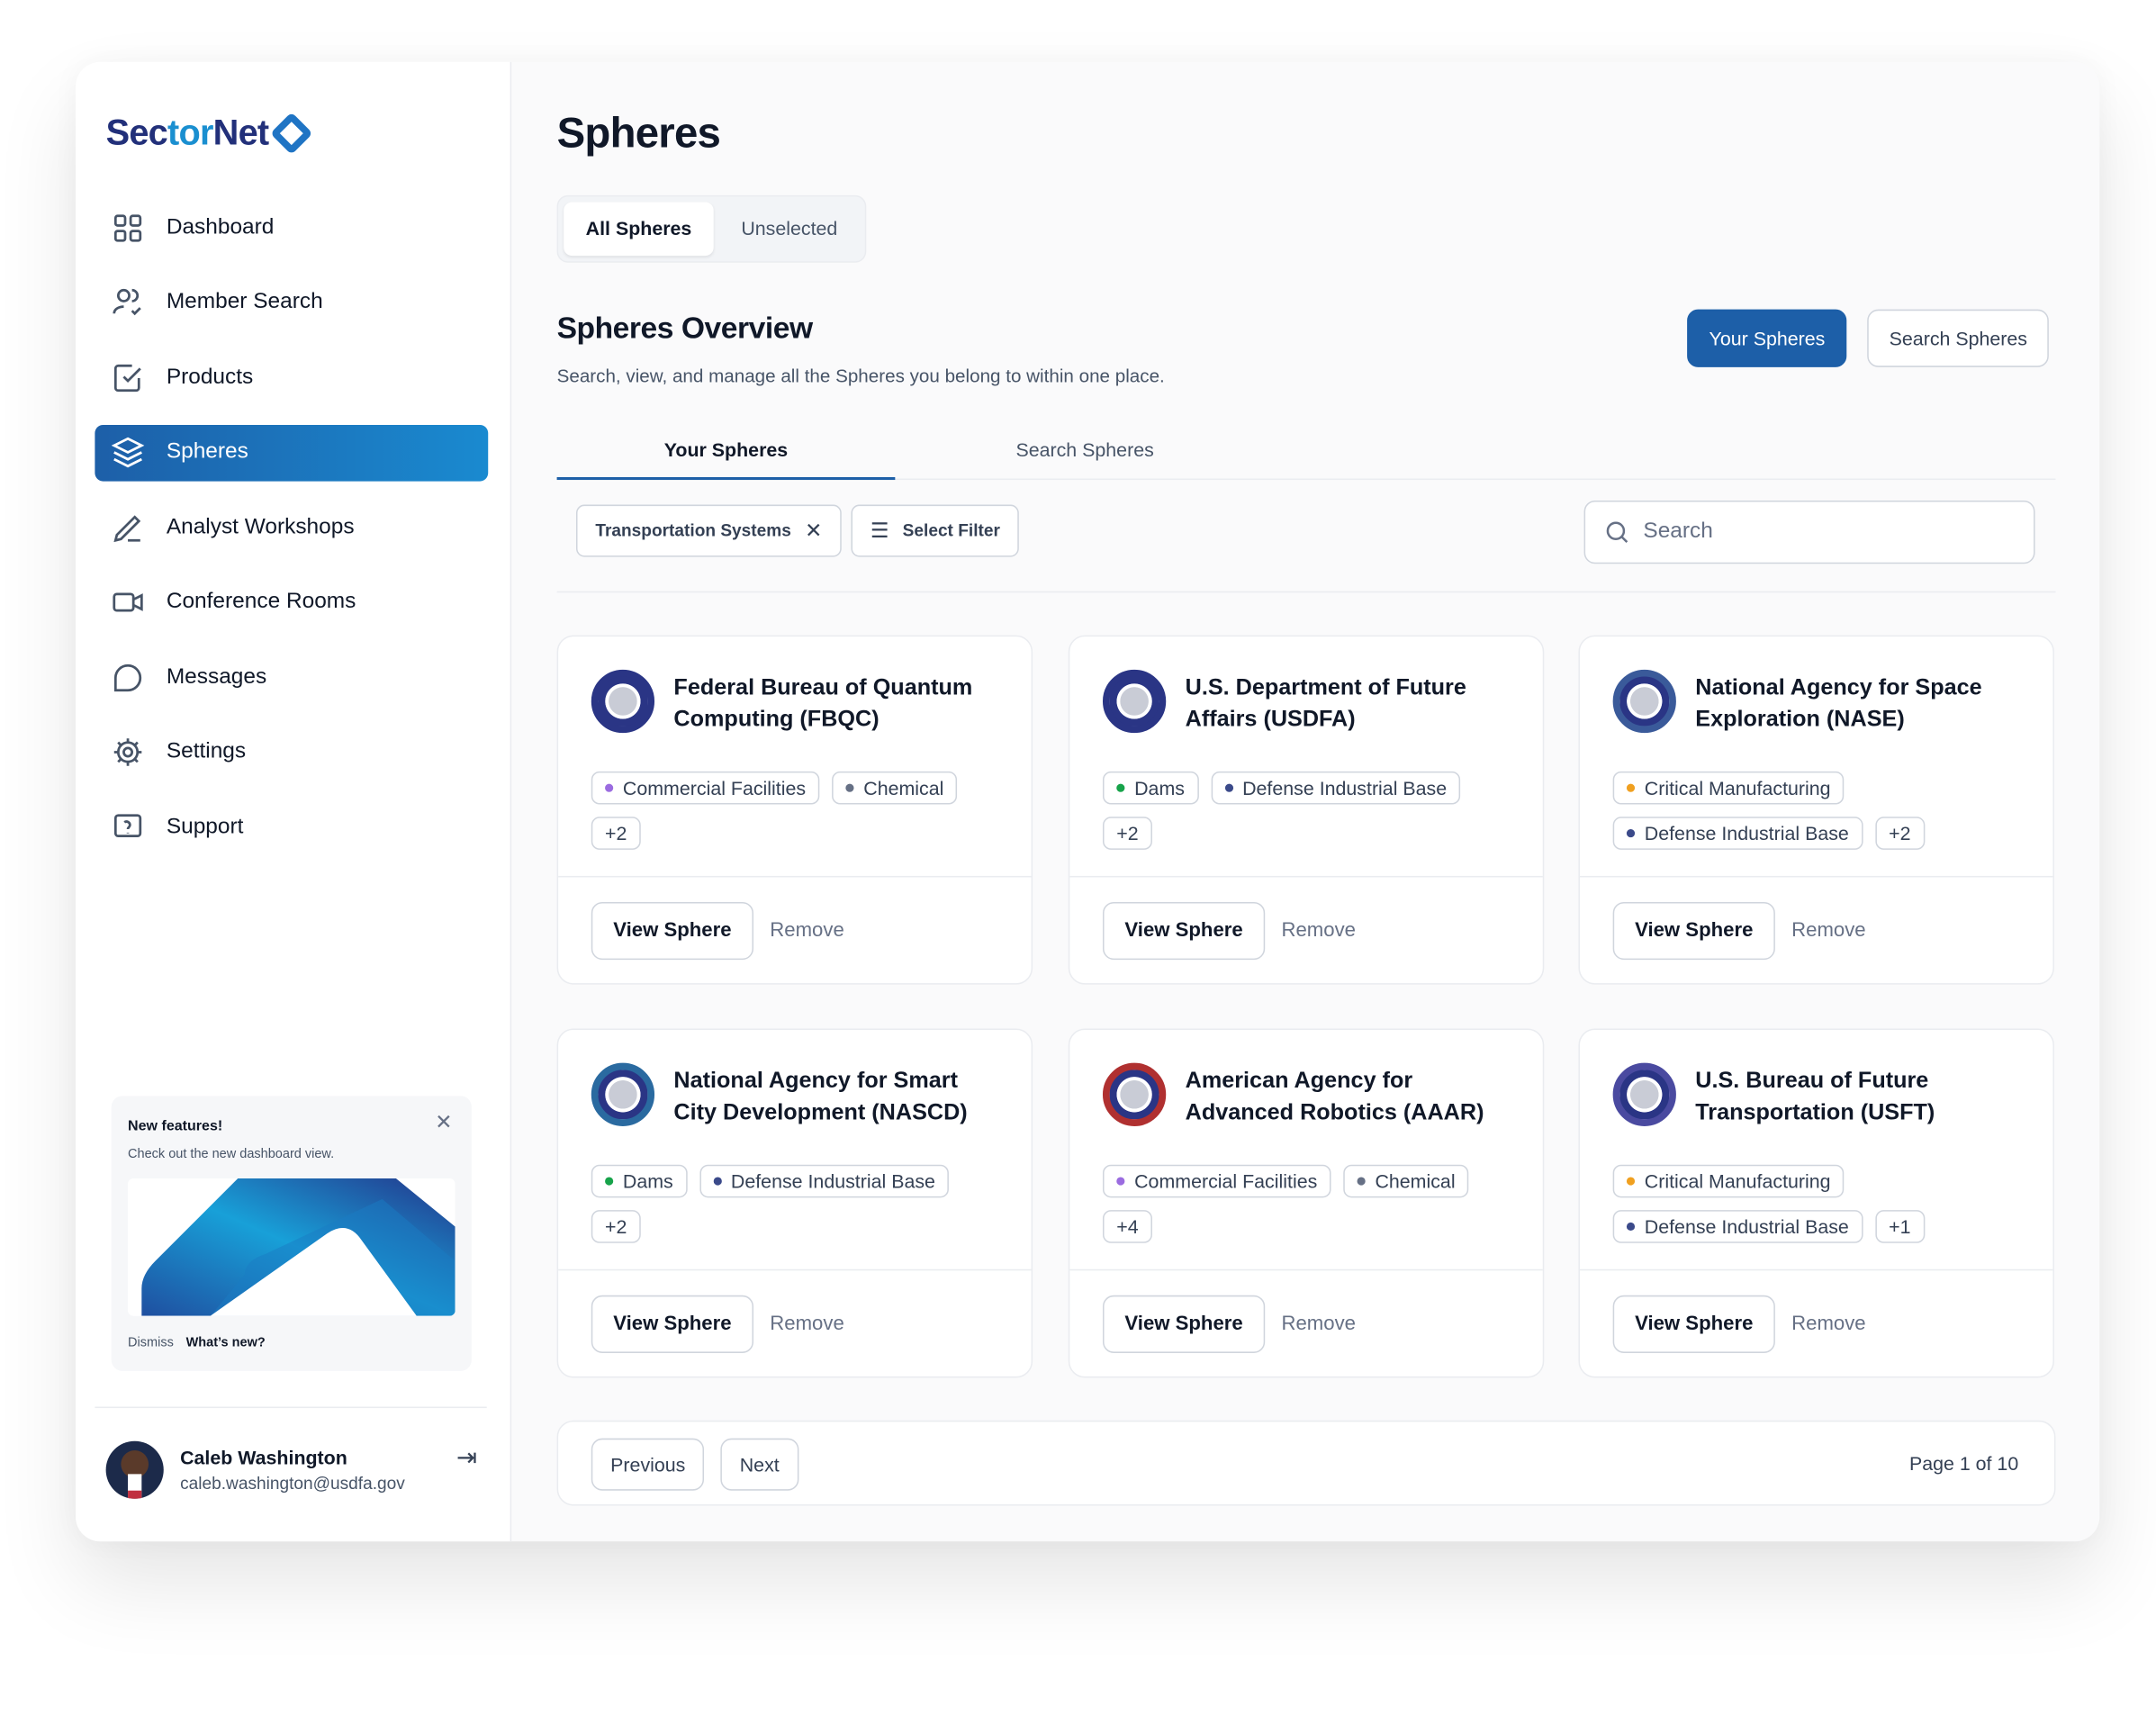 This screenshot has width=2156, height=1715. What do you see at coordinates (648, 1464) in the screenshot?
I see `previous-button: Previous` at bounding box center [648, 1464].